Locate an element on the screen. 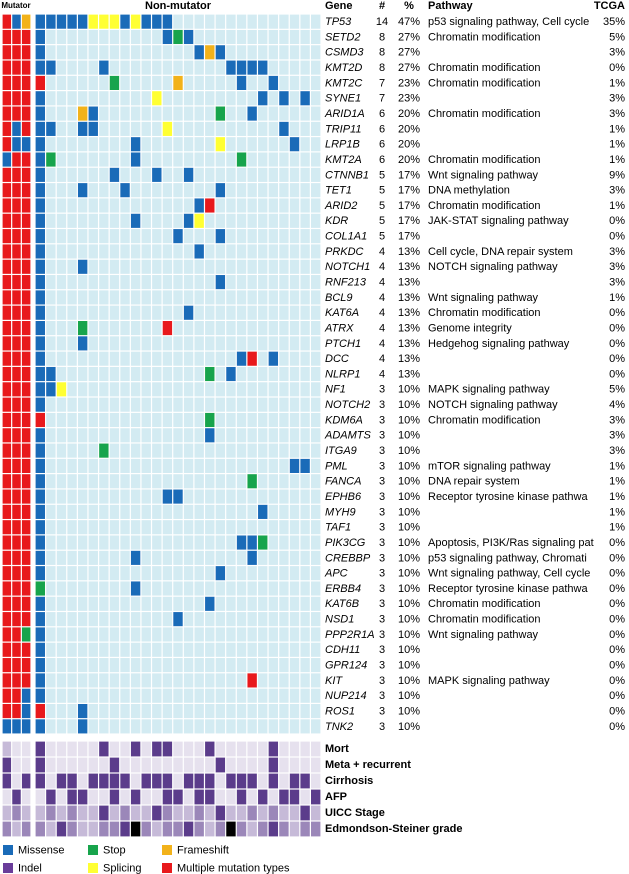  gene-name: KMT2A is located at coordinates (343, 160).